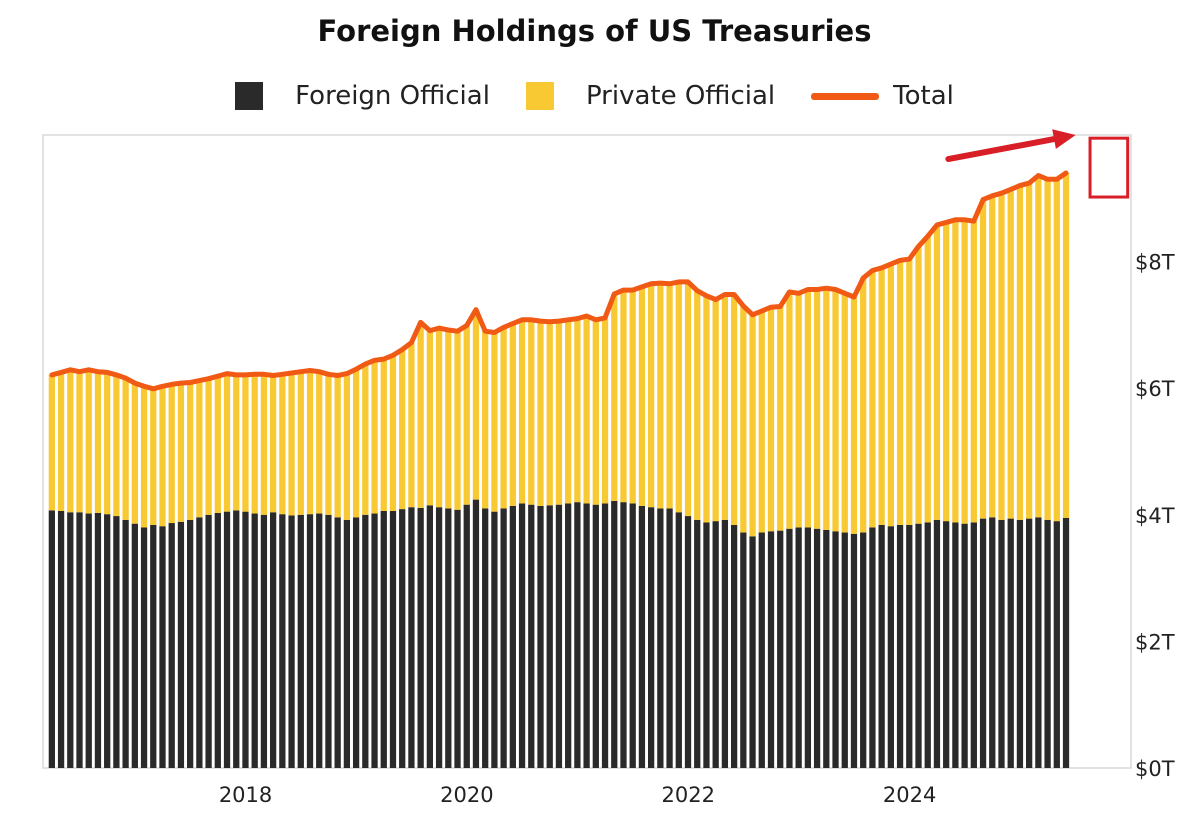  Describe the element at coordinates (845, 96) in the screenshot. I see `legend-swatch-total` at that location.